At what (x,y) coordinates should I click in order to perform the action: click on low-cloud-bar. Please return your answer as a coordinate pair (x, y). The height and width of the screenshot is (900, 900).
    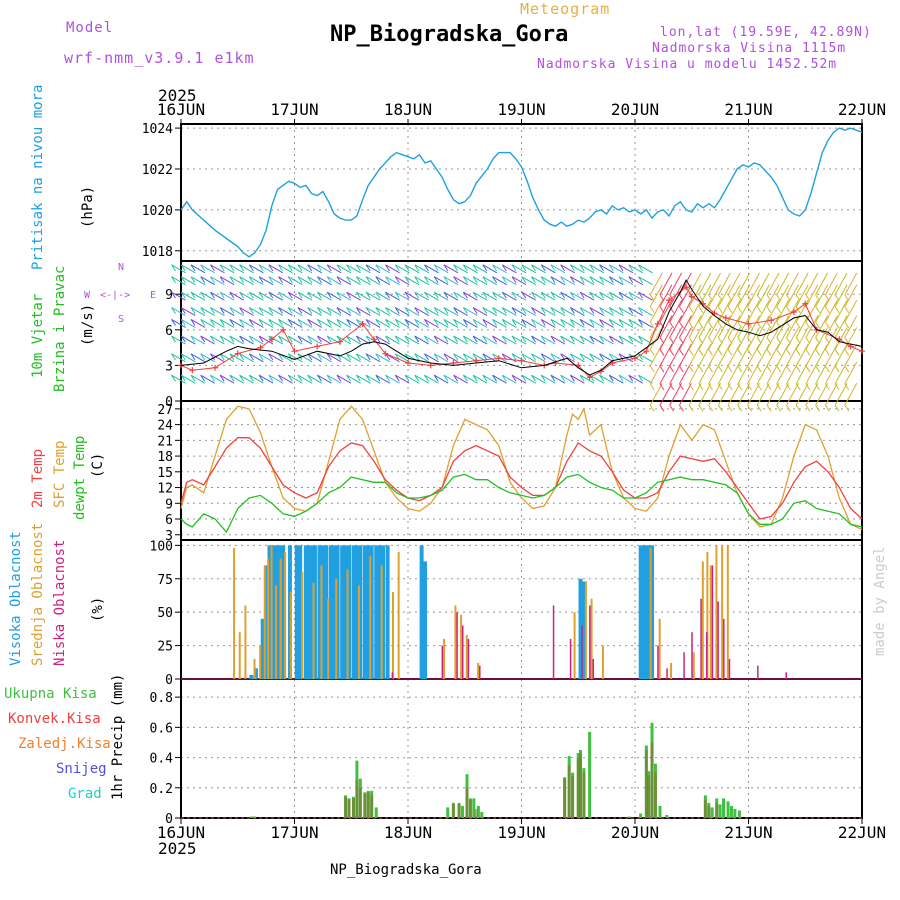
    Looking at the image, I should click on (582, 652).